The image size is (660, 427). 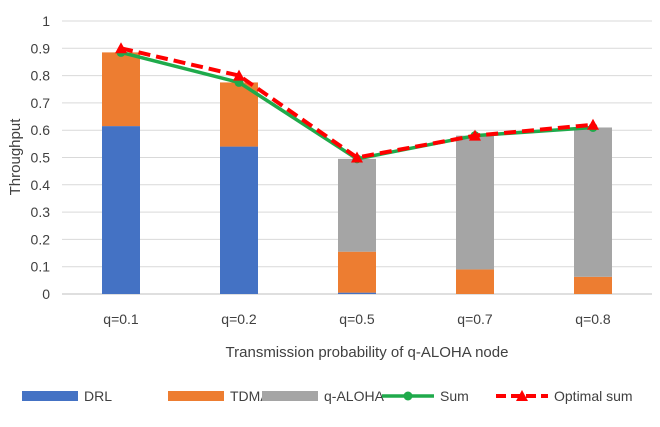 What do you see at coordinates (593, 396) in the screenshot?
I see `legend-label-optimal-sum: Optimal sum` at bounding box center [593, 396].